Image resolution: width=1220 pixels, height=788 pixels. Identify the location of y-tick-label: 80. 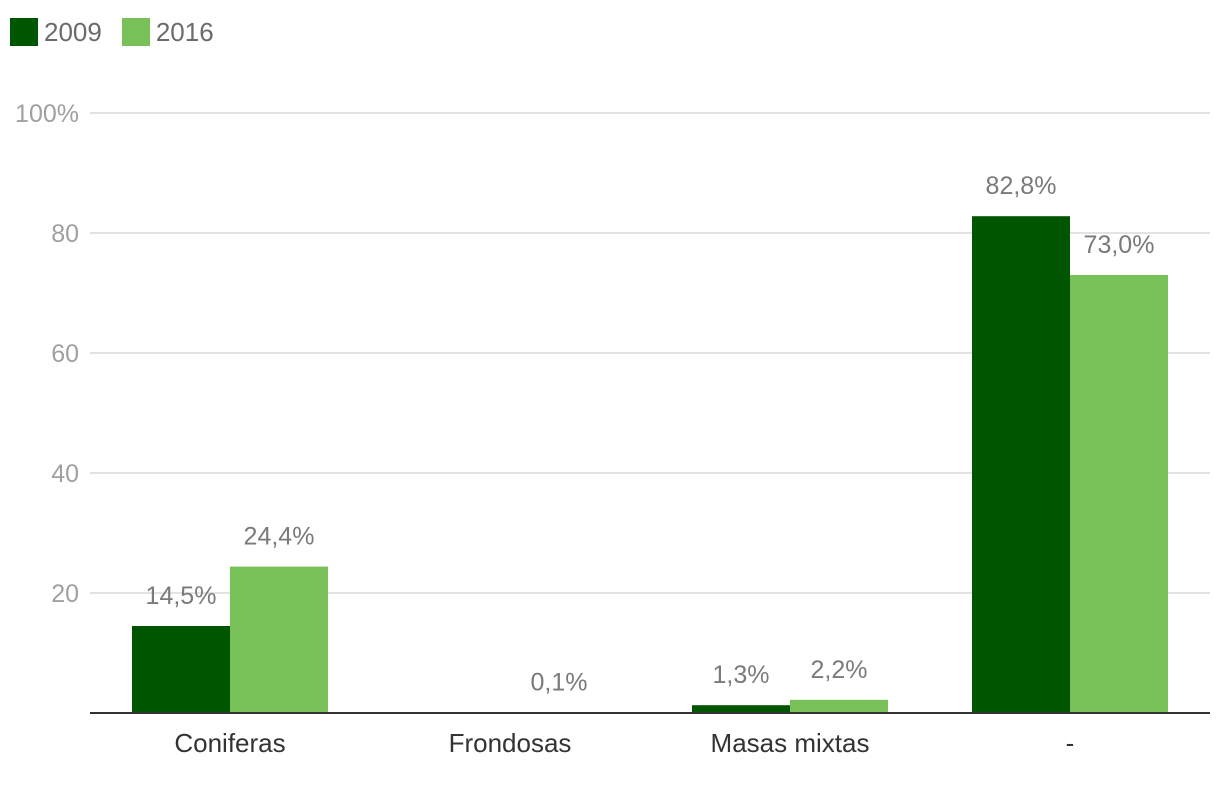
(65, 234).